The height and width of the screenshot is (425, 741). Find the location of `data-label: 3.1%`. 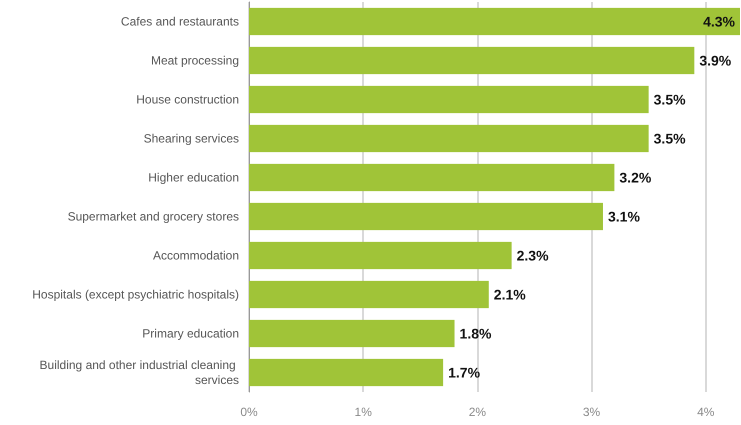

data-label: 3.1% is located at coordinates (624, 216).